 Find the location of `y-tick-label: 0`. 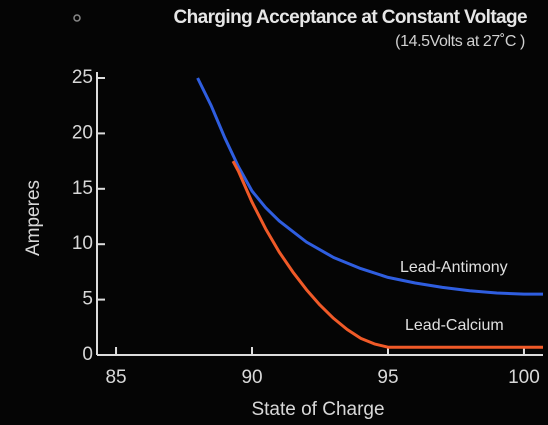

y-tick-label: 0 is located at coordinates (87, 354).